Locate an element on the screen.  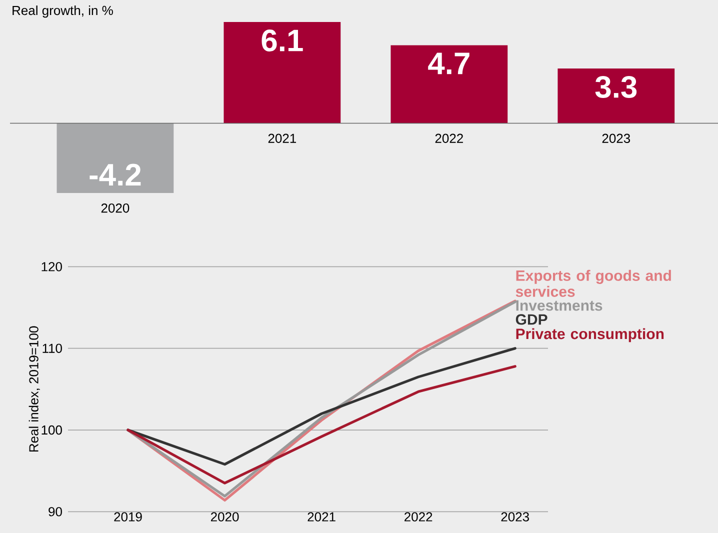
series-label: Investments is located at coordinates (559, 305).